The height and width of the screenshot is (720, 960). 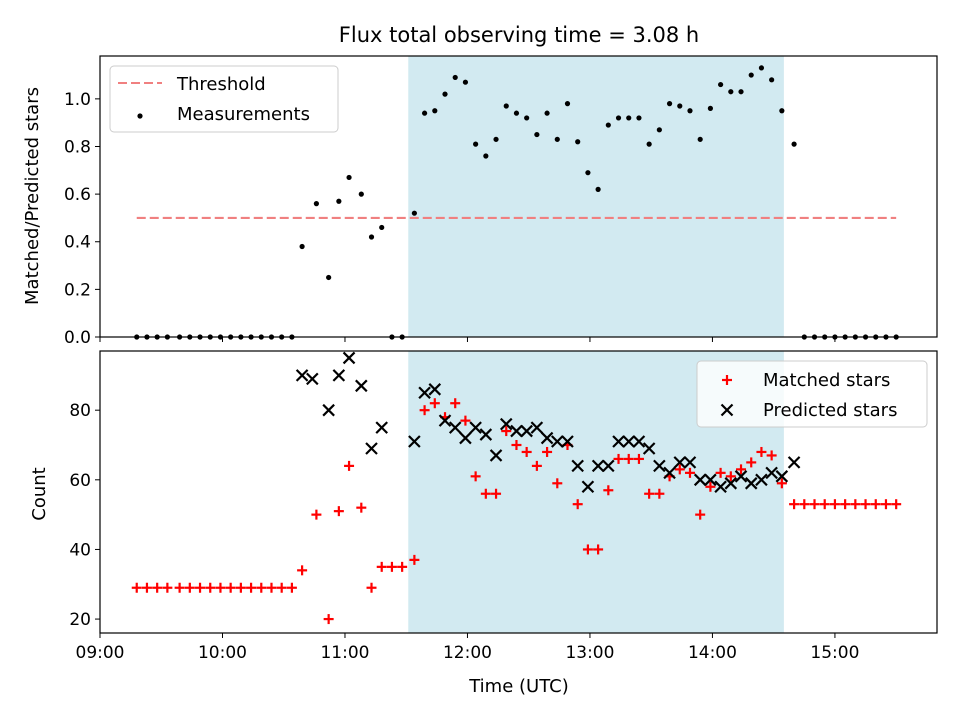 I want to click on x-tick-label: 12:00, so click(x=467, y=653).